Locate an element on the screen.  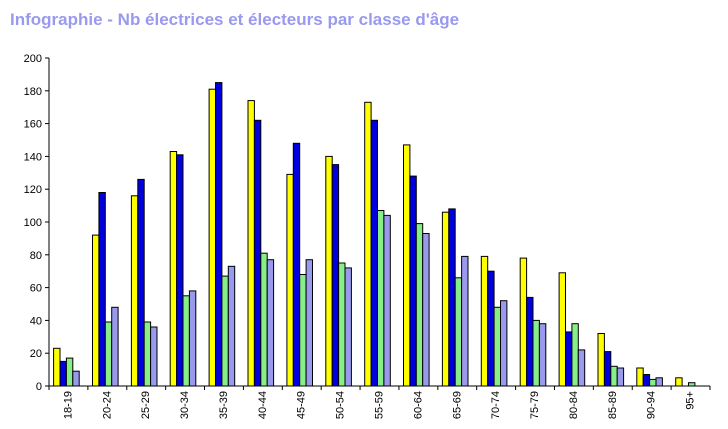
x-tick-label: 40-44 is located at coordinates (263, 405).